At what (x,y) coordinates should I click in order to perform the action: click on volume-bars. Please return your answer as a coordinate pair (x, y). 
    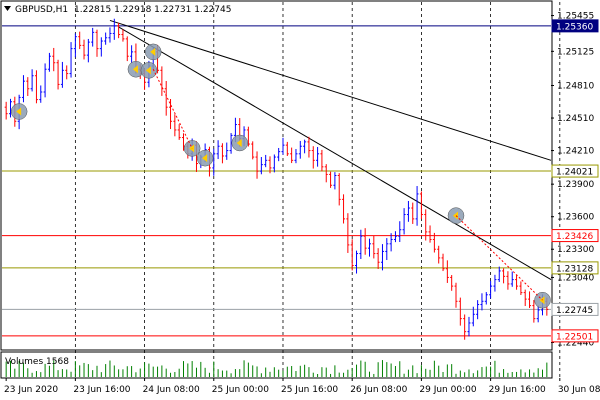
    Looking at the image, I should click on (276, 368).